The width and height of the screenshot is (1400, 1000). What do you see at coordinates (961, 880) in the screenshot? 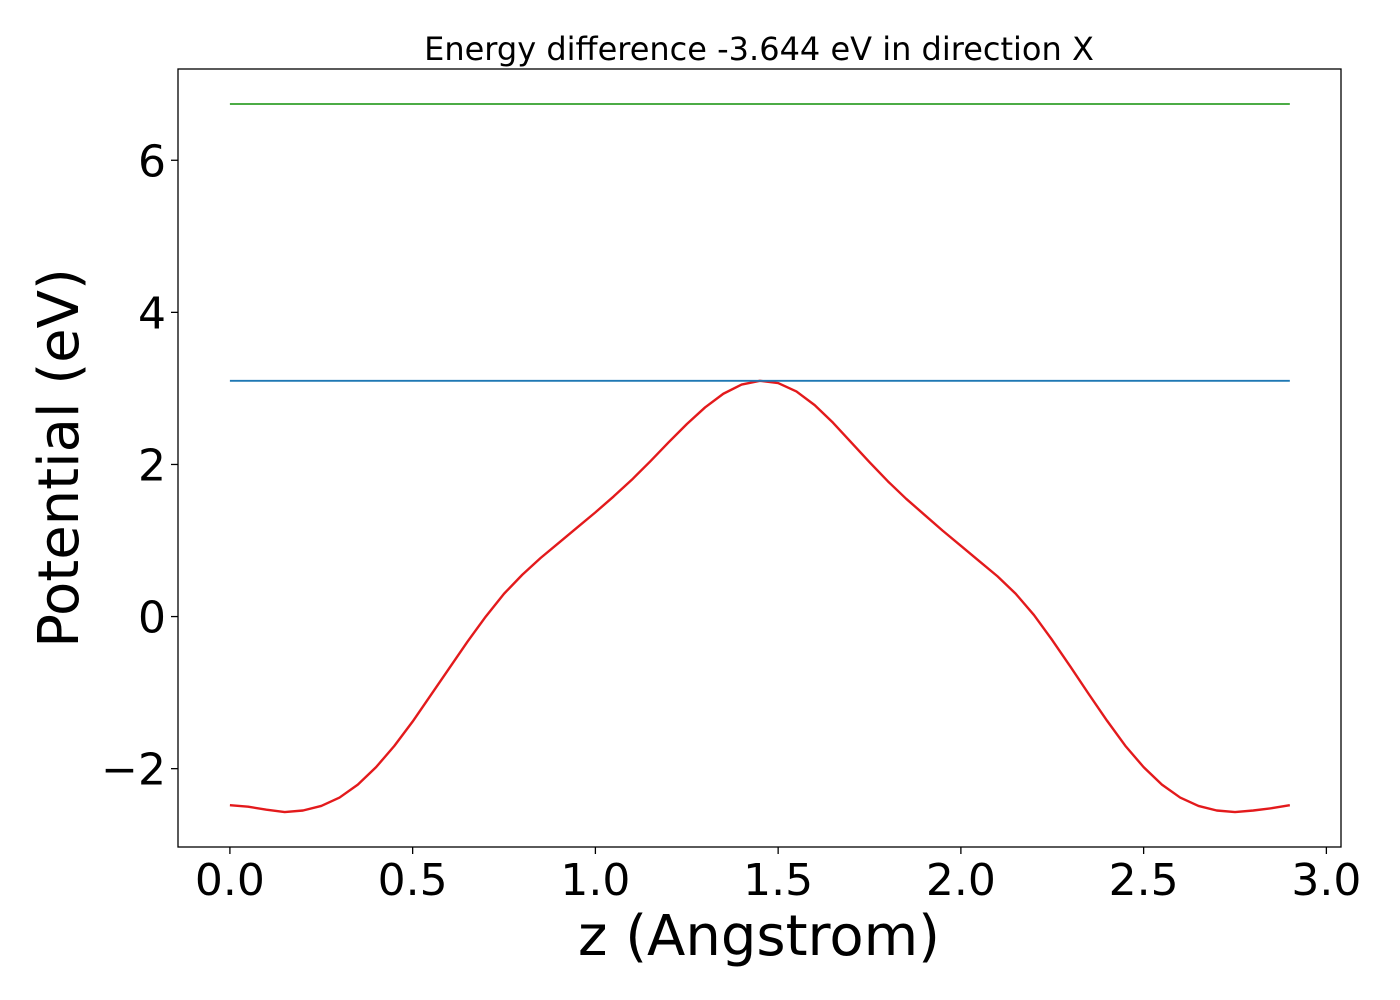
I see `x-tick-label: 2.0` at bounding box center [961, 880].